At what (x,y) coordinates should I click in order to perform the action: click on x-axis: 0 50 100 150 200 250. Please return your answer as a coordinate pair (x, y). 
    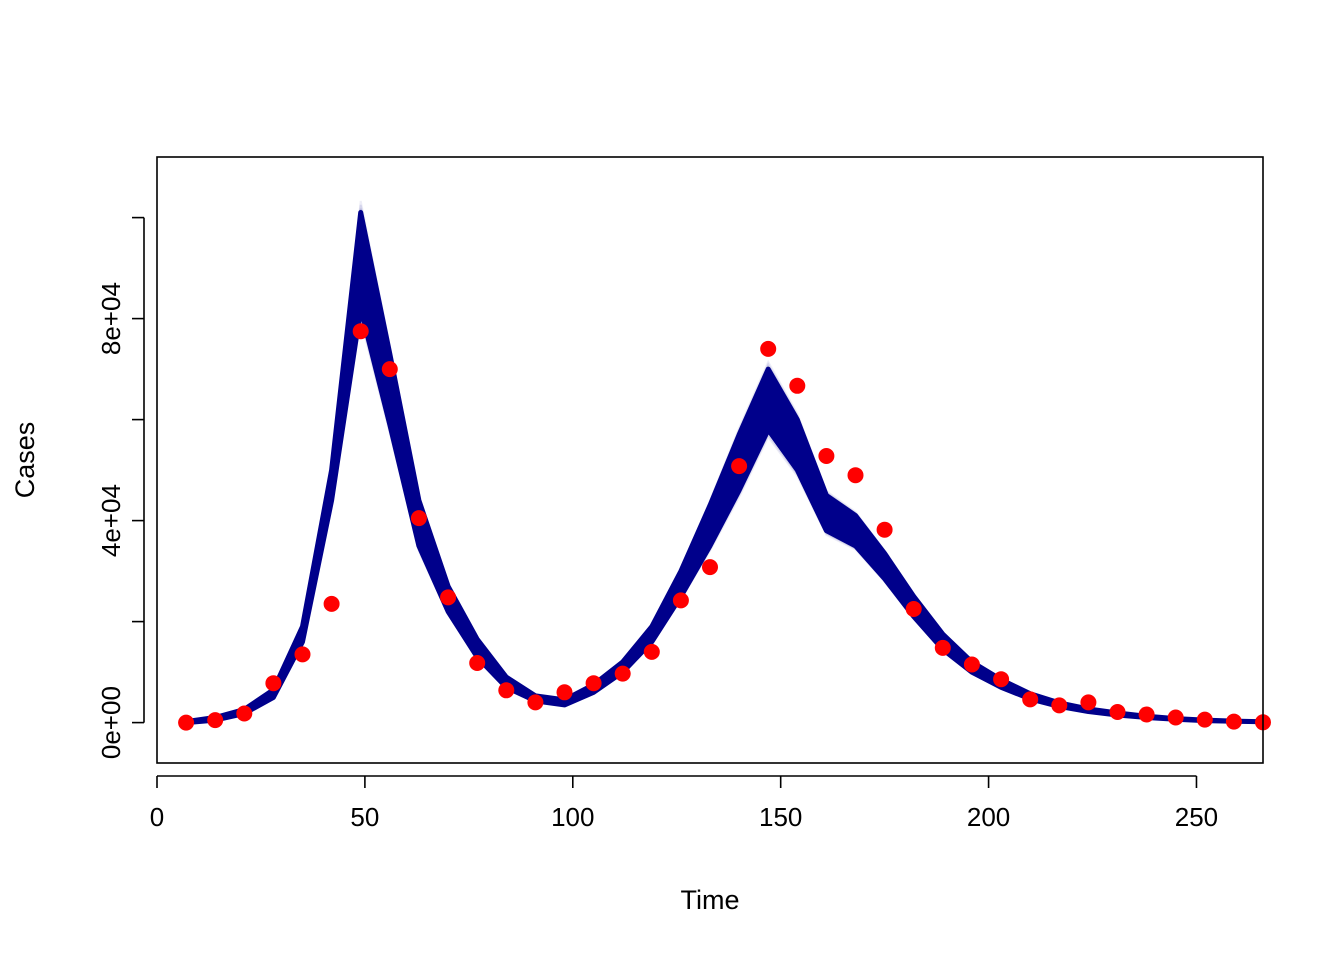
    Looking at the image, I should click on (684, 803).